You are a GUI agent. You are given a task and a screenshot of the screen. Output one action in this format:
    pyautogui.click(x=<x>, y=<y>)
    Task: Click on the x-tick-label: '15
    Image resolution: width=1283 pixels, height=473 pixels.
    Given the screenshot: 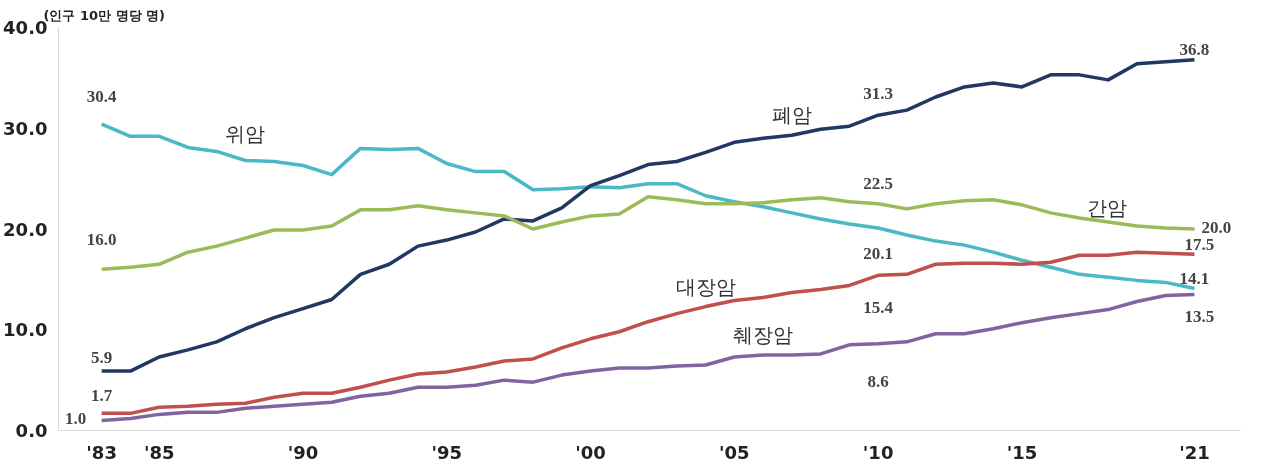 What is the action you would take?
    pyautogui.click(x=1022, y=452)
    